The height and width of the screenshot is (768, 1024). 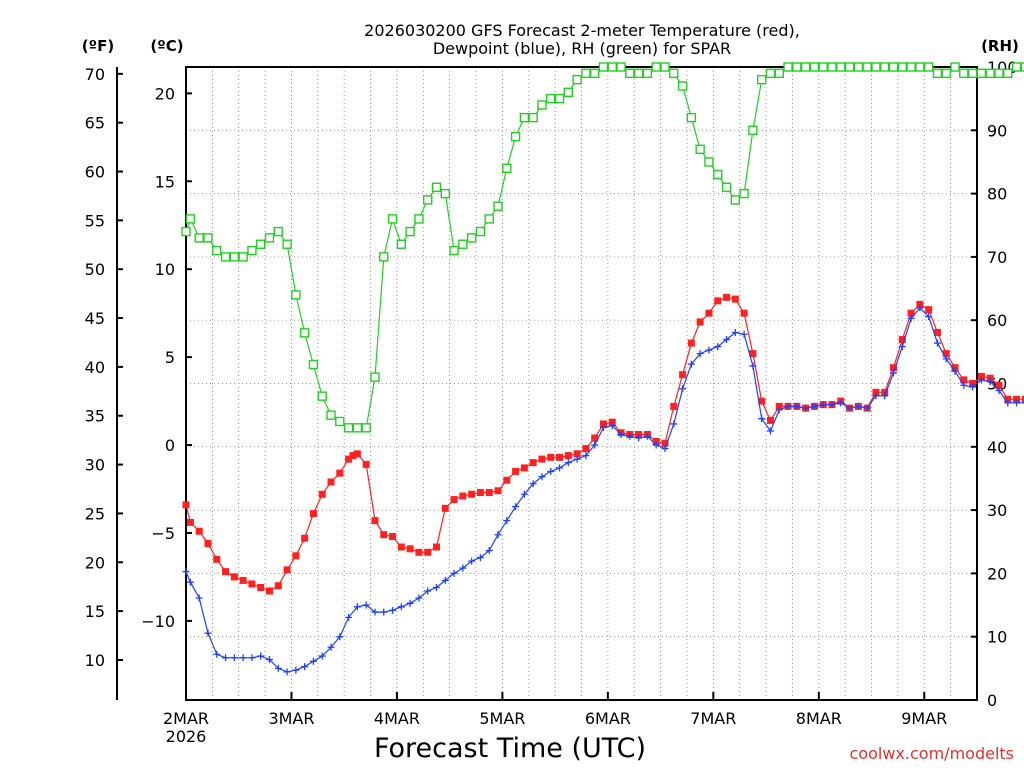 What do you see at coordinates (997, 320) in the screenshot?
I see `rh-tick-label: 60` at bounding box center [997, 320].